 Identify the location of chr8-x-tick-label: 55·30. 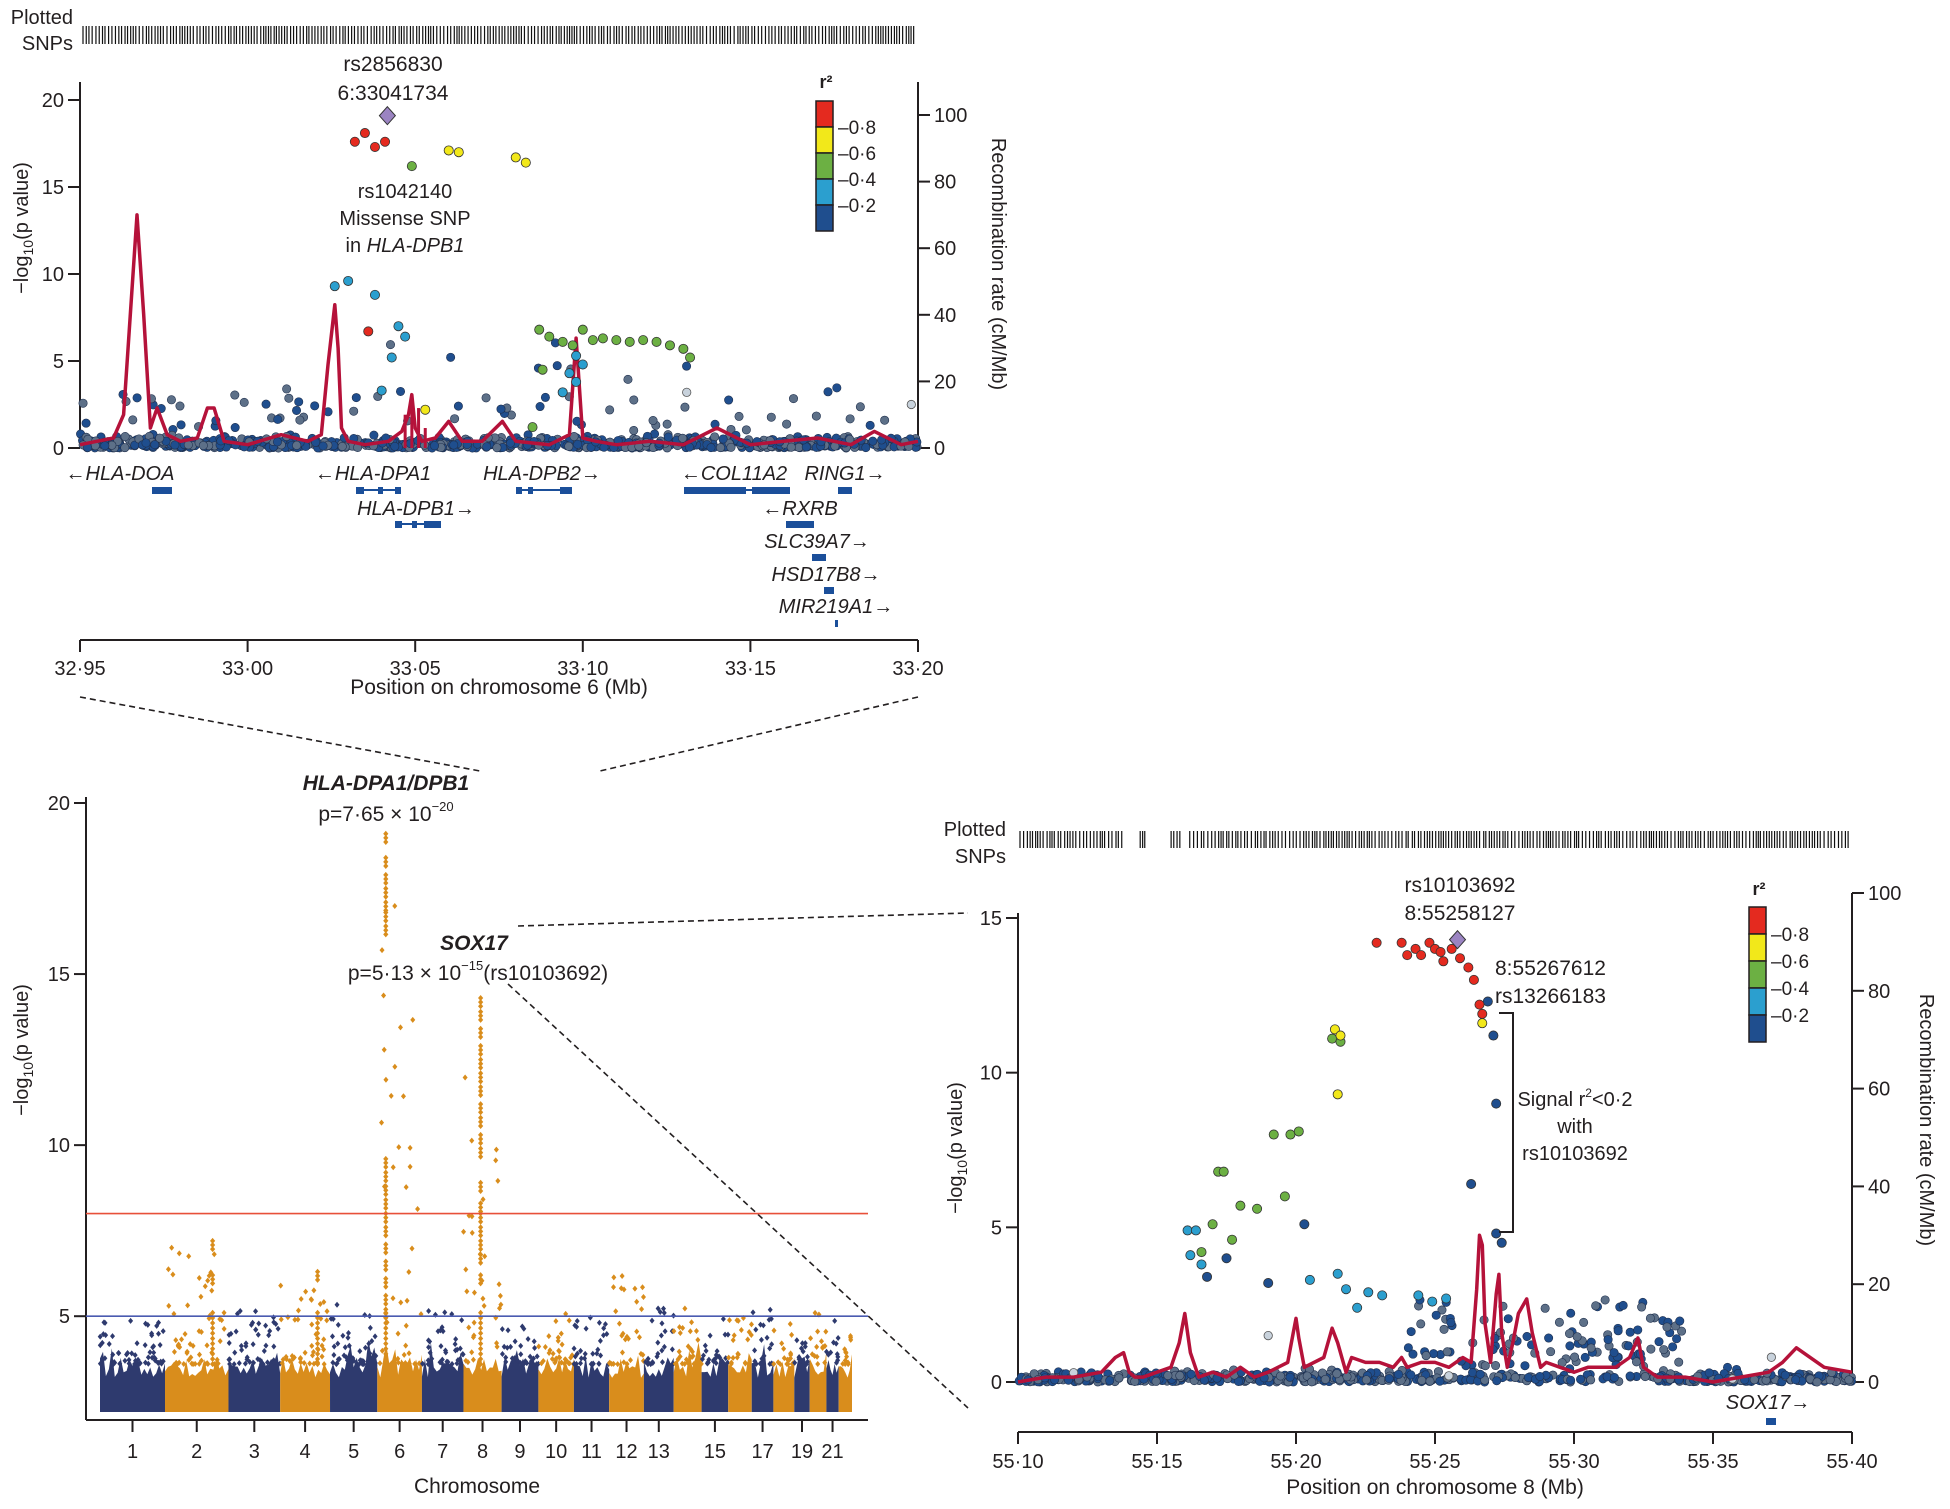
(1573, 1462).